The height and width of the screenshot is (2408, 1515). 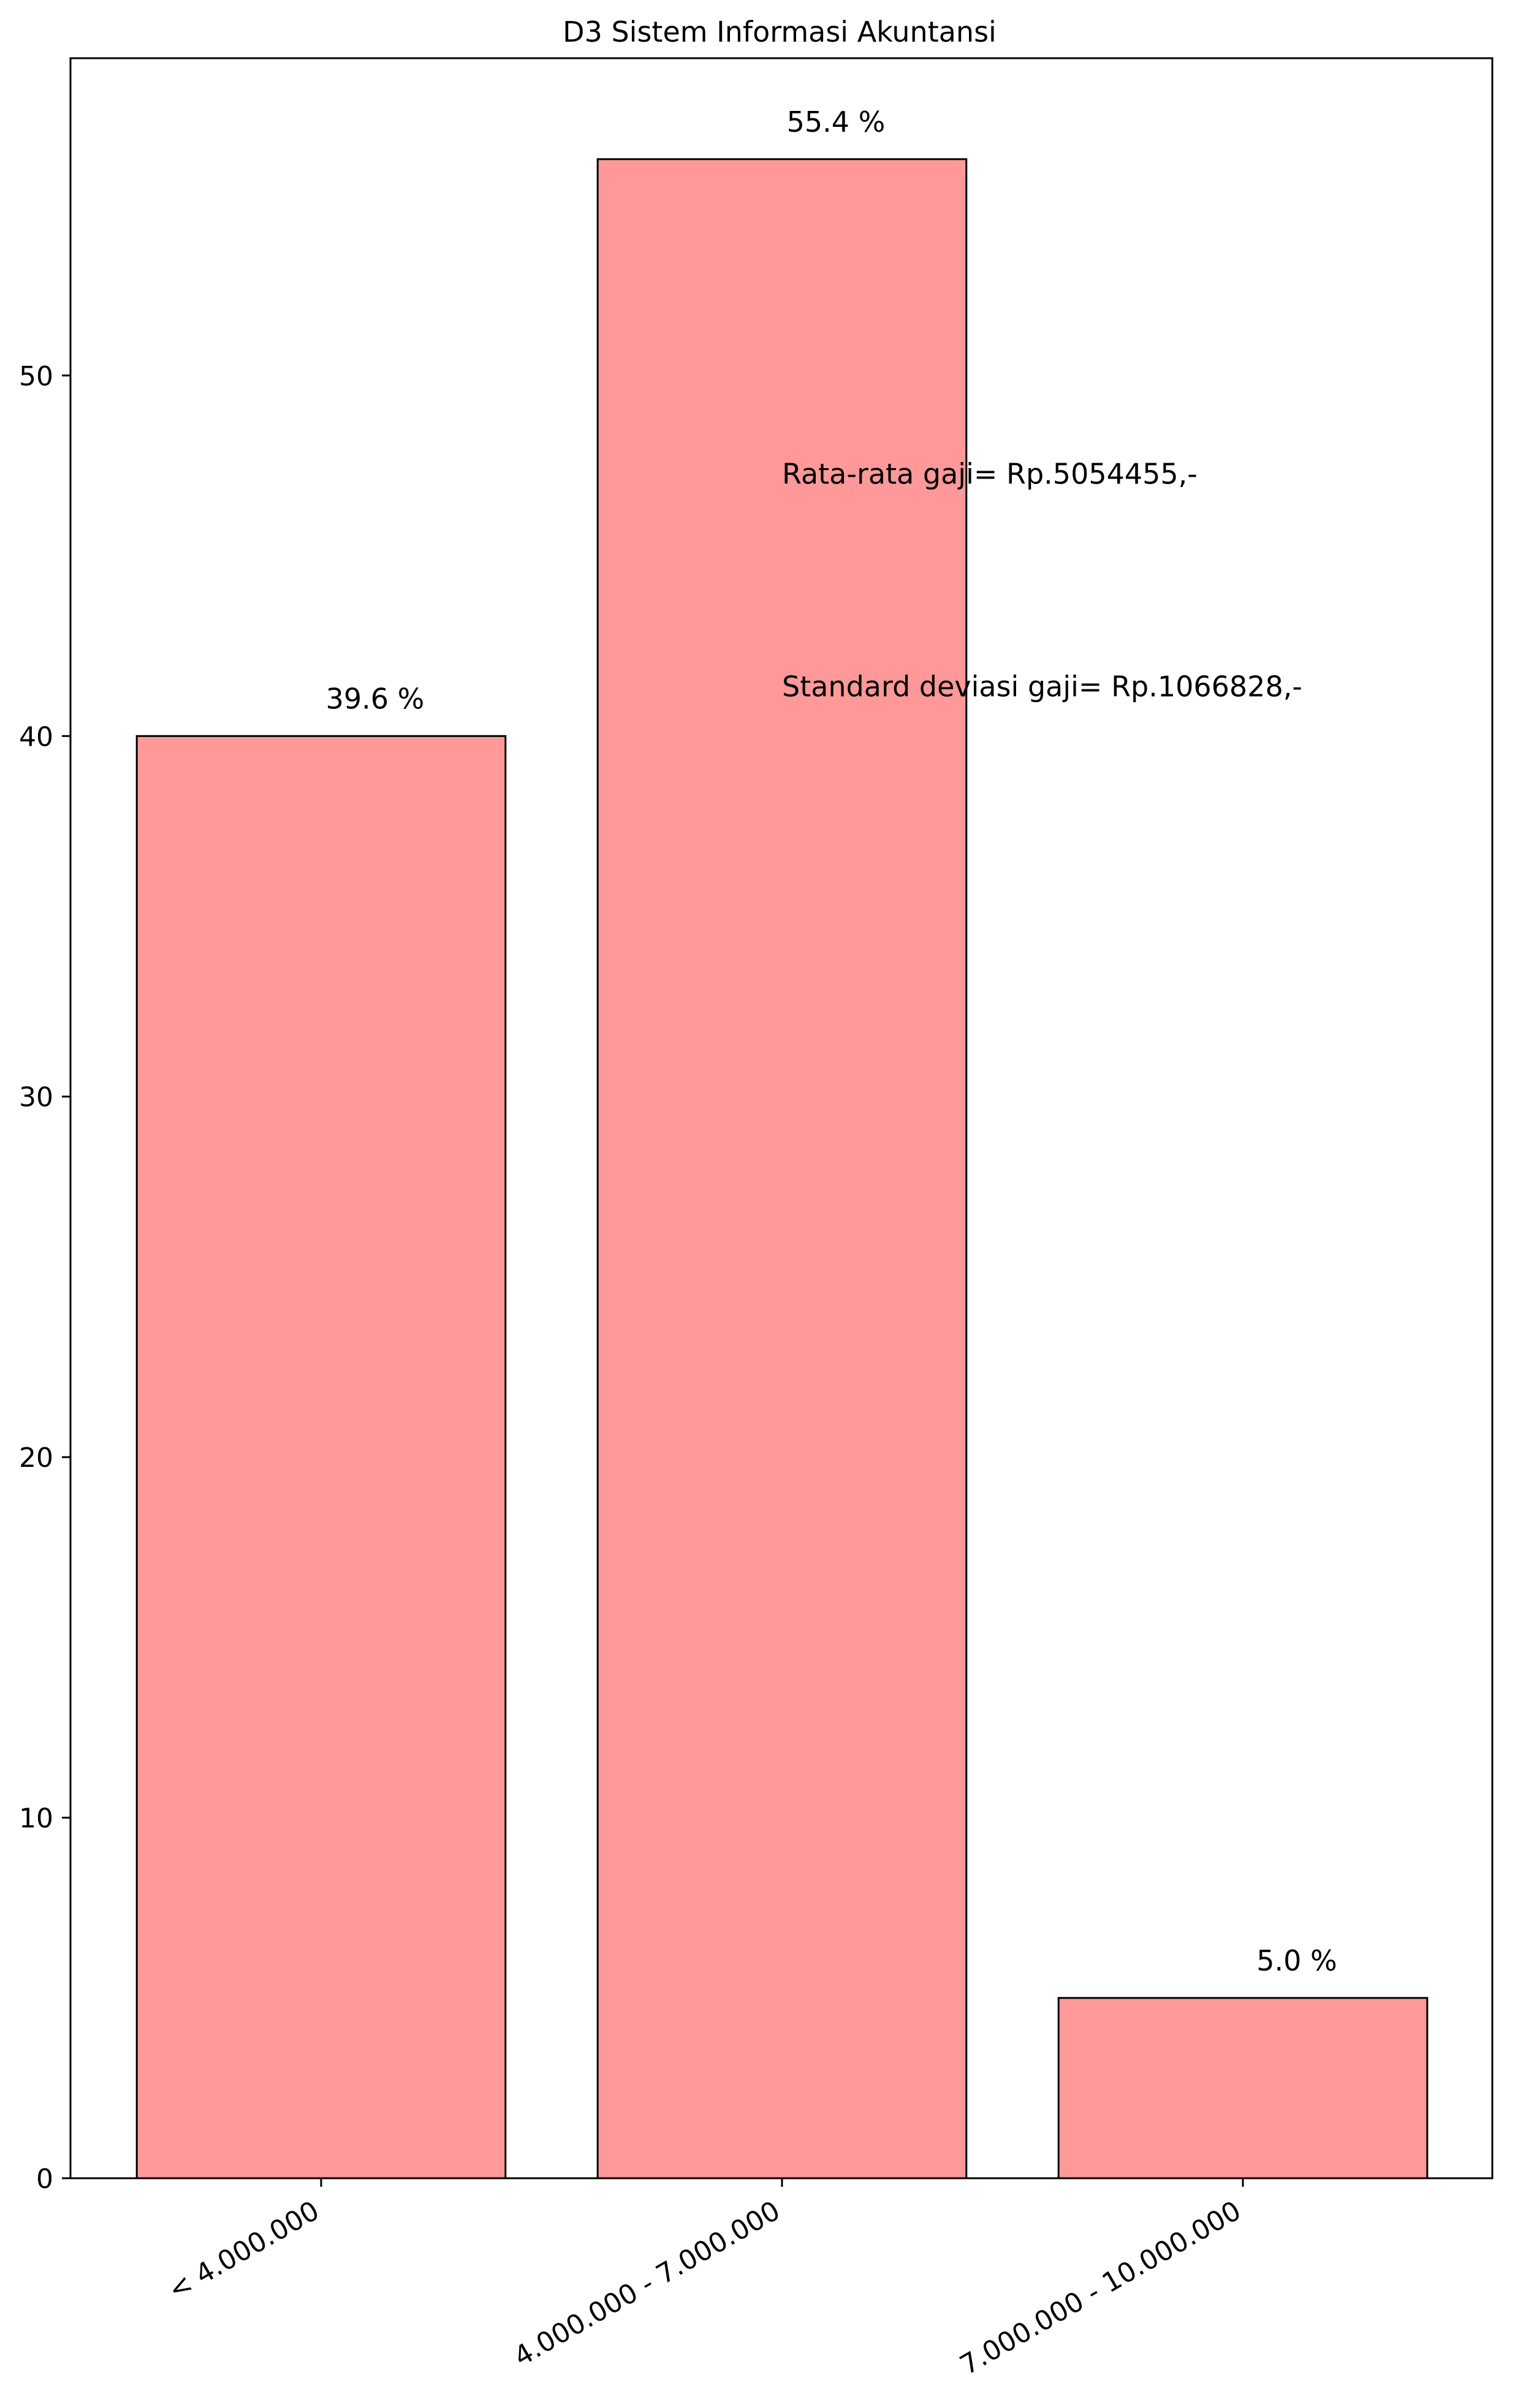 What do you see at coordinates (990, 474) in the screenshot?
I see `annotation-text: Rata-rata gaji= Rp.5054455,-` at bounding box center [990, 474].